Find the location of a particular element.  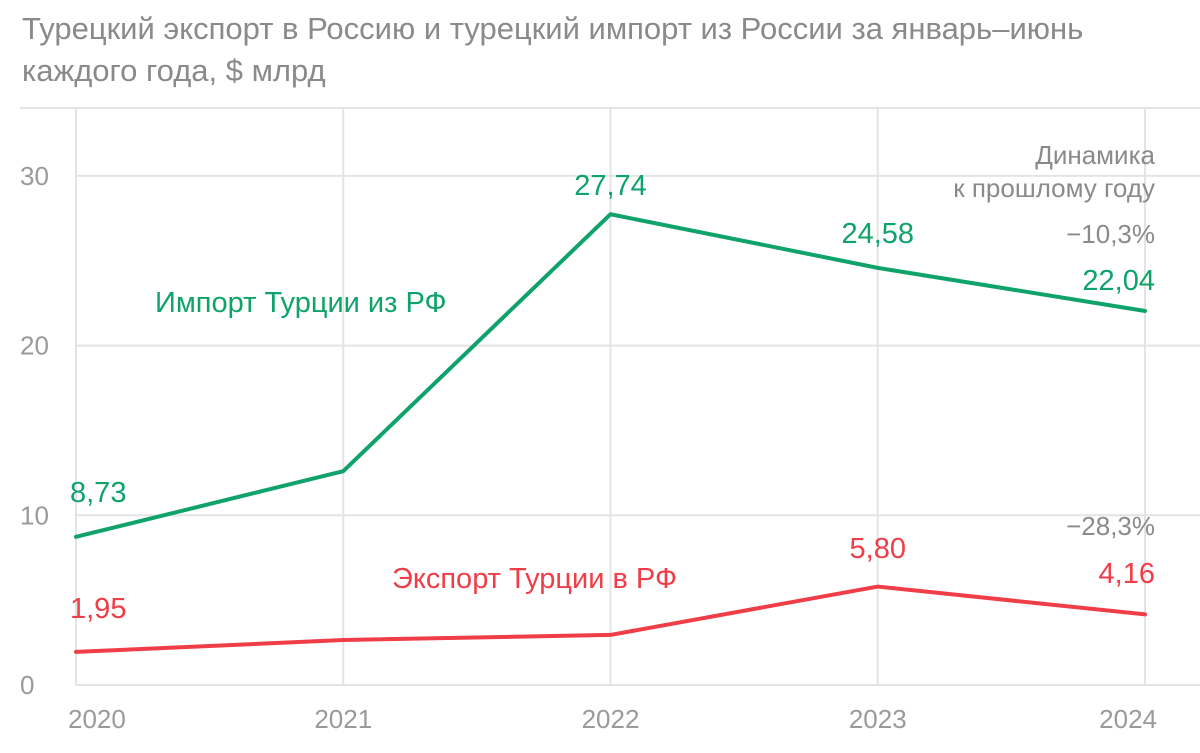

data-label-import: 27,74 is located at coordinates (610, 186).